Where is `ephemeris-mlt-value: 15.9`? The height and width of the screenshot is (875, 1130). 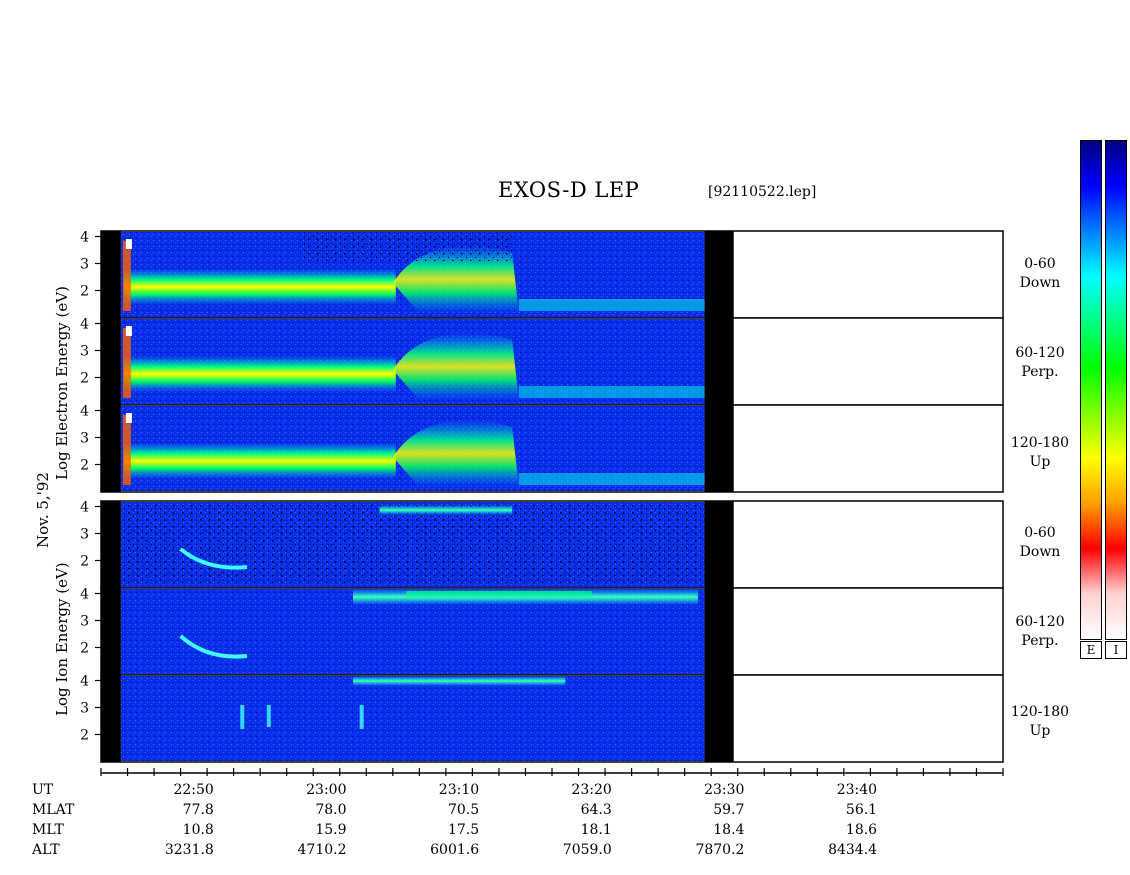
ephemeris-mlt-value: 15.9 is located at coordinates (331, 830).